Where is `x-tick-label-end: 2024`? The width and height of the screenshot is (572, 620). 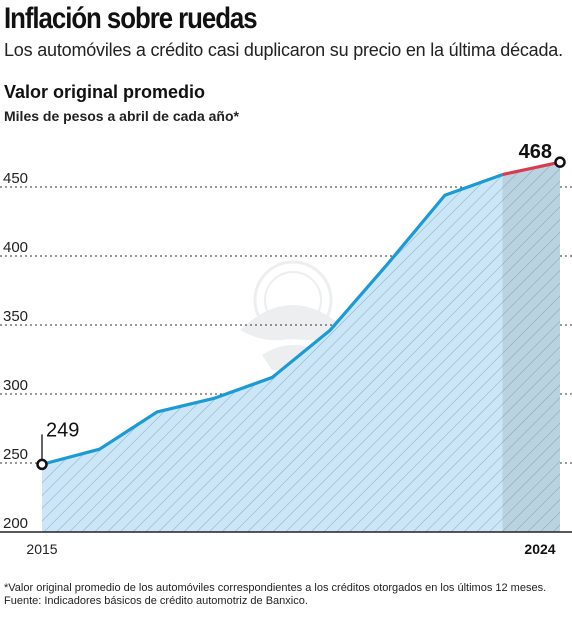 x-tick-label-end: 2024 is located at coordinates (539, 549).